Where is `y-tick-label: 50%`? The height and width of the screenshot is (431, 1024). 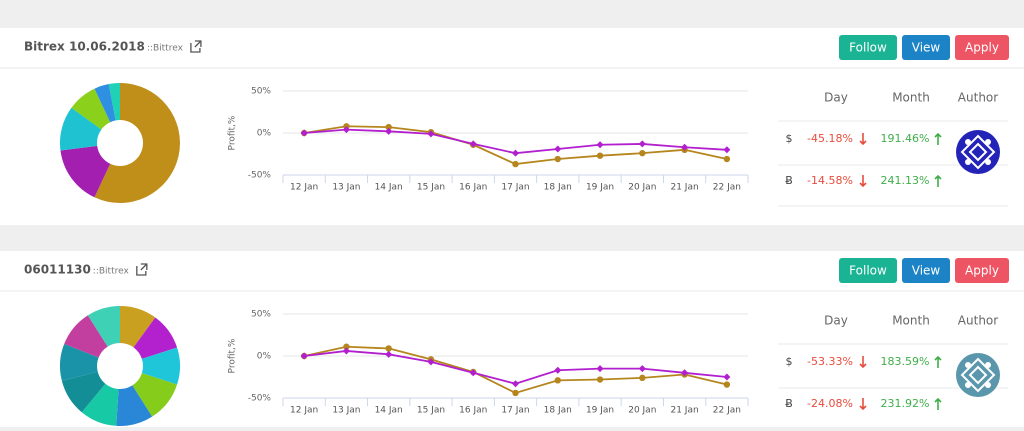
y-tick-label: 50% is located at coordinates (261, 315).